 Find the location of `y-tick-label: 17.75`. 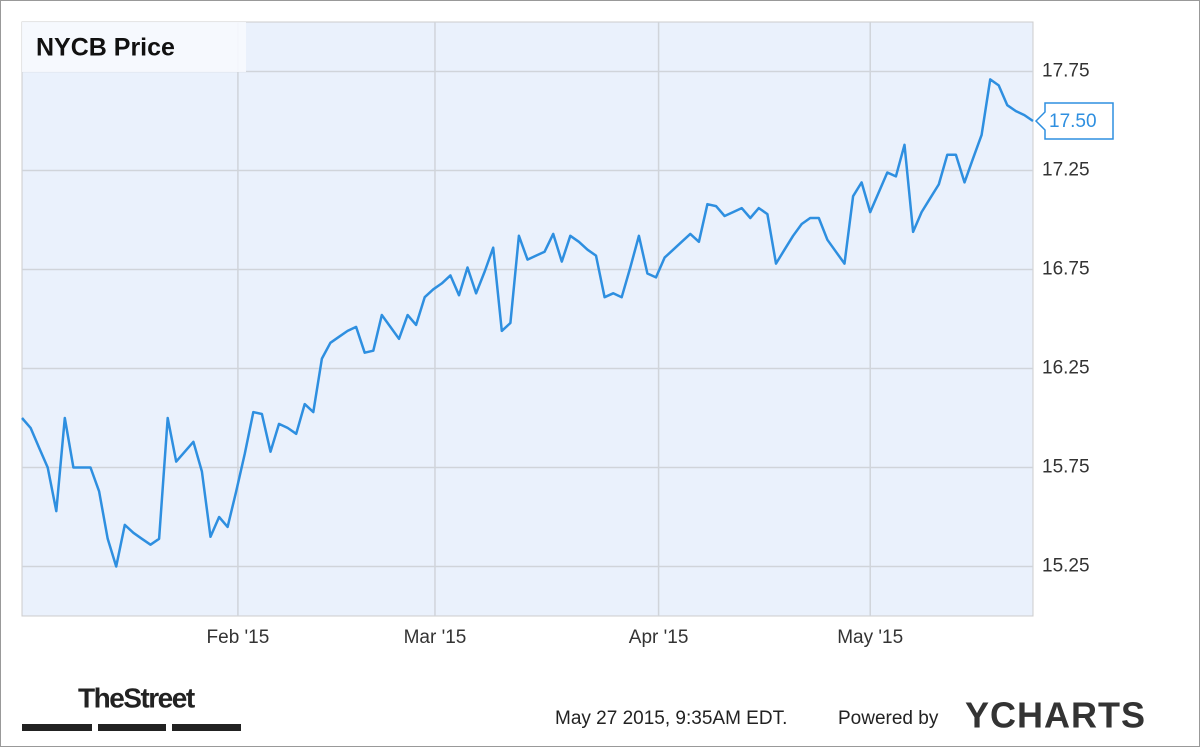

y-tick-label: 17.75 is located at coordinates (1066, 71).